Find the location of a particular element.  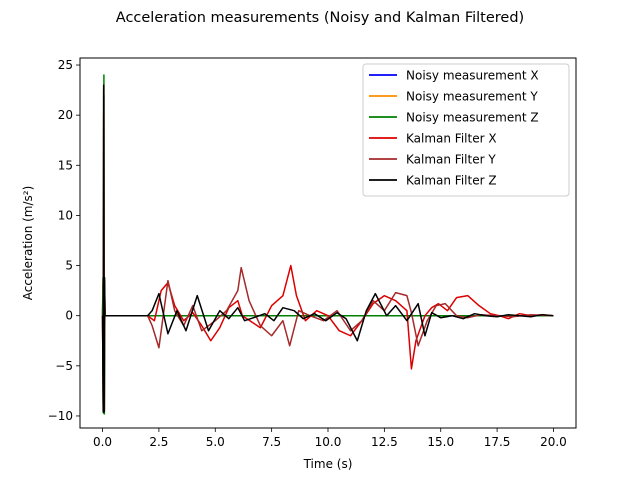

x-tick-label: 5.0 is located at coordinates (215, 442).